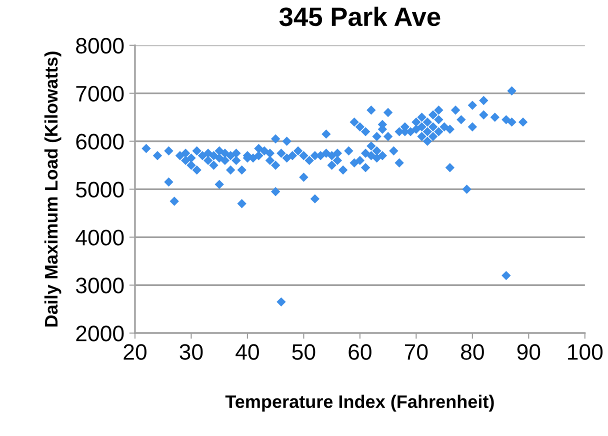 The image size is (608, 436). What do you see at coordinates (304, 352) in the screenshot?
I see `x-tick-label: 50` at bounding box center [304, 352].